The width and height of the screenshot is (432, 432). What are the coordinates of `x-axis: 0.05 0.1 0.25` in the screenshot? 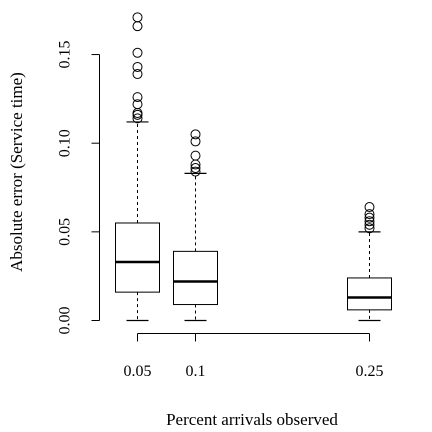 It's located at (254, 356).